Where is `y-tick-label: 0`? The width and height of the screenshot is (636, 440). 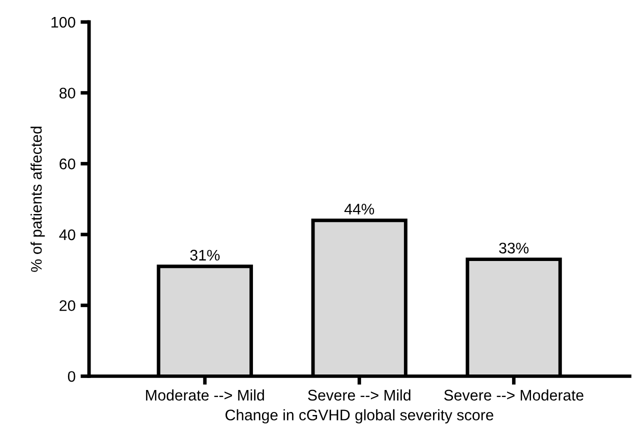
y-tick-label: 0 is located at coordinates (72, 376).